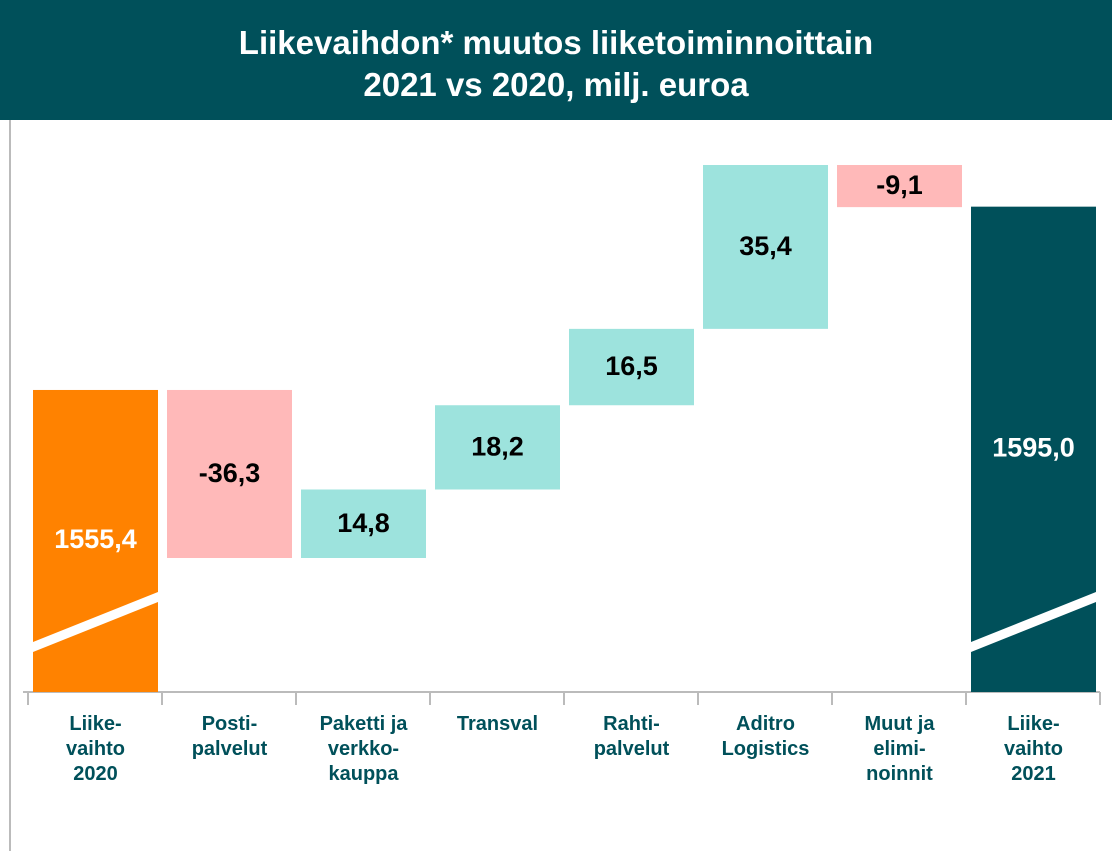  I want to click on value-label: 18,2, so click(497, 446).